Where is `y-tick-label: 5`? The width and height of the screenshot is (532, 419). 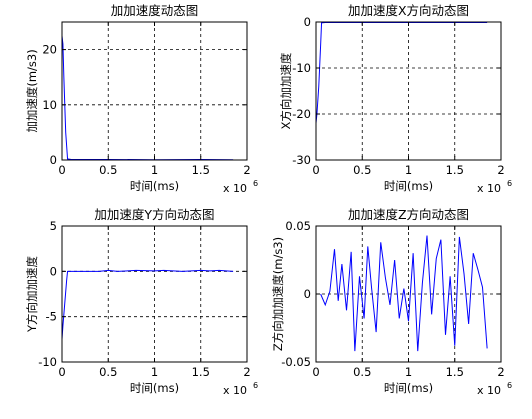 y-tick-label: 5 is located at coordinates (53, 226).